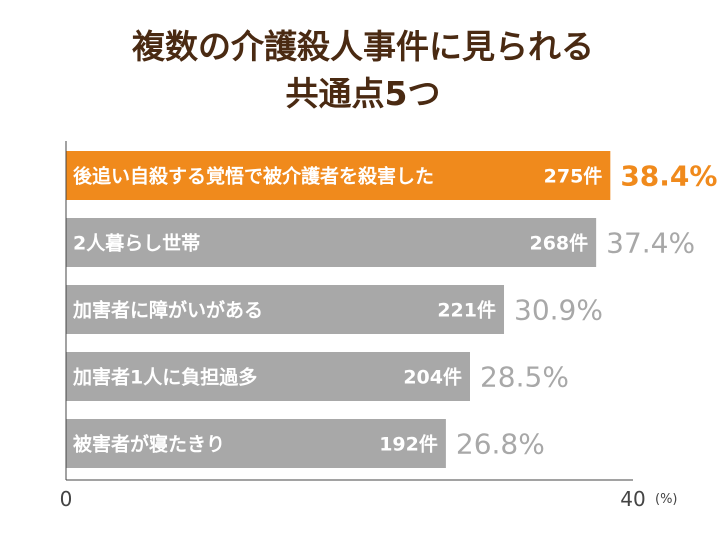 Image resolution: width=726 pixels, height=545 pixels. What do you see at coordinates (632, 499) in the screenshot?
I see `x-tick-label-40: 40` at bounding box center [632, 499].